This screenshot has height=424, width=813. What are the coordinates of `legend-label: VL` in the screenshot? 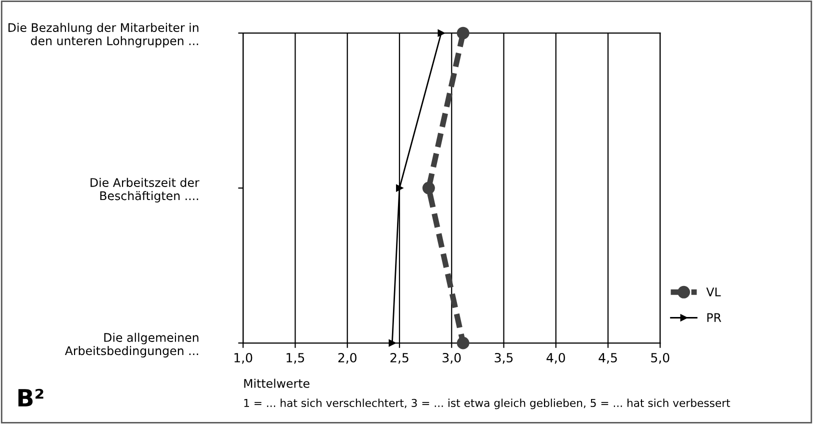 It's located at (713, 292).